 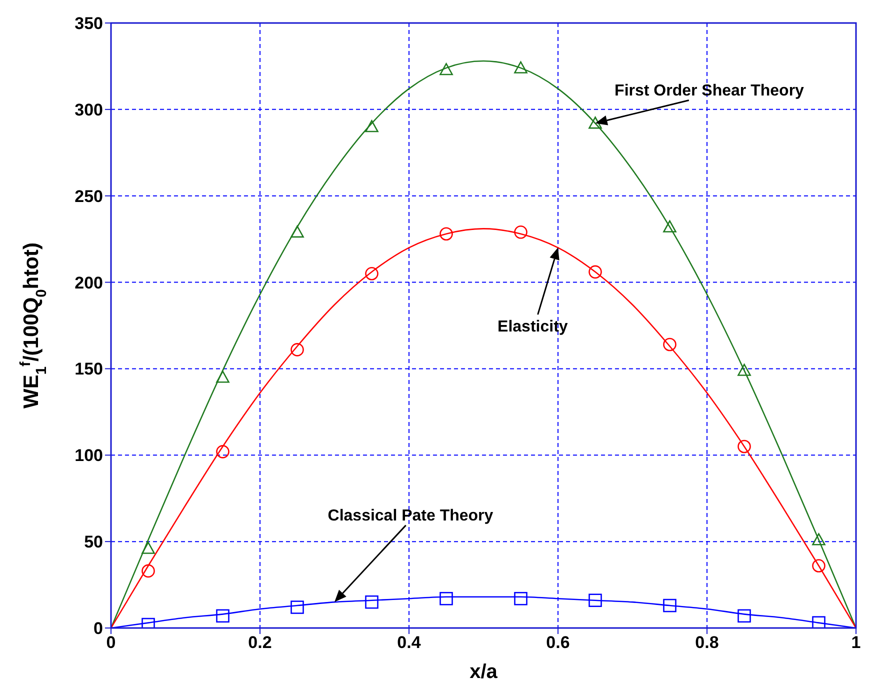 What do you see at coordinates (111, 642) in the screenshot?
I see `x-tick-label: 0` at bounding box center [111, 642].